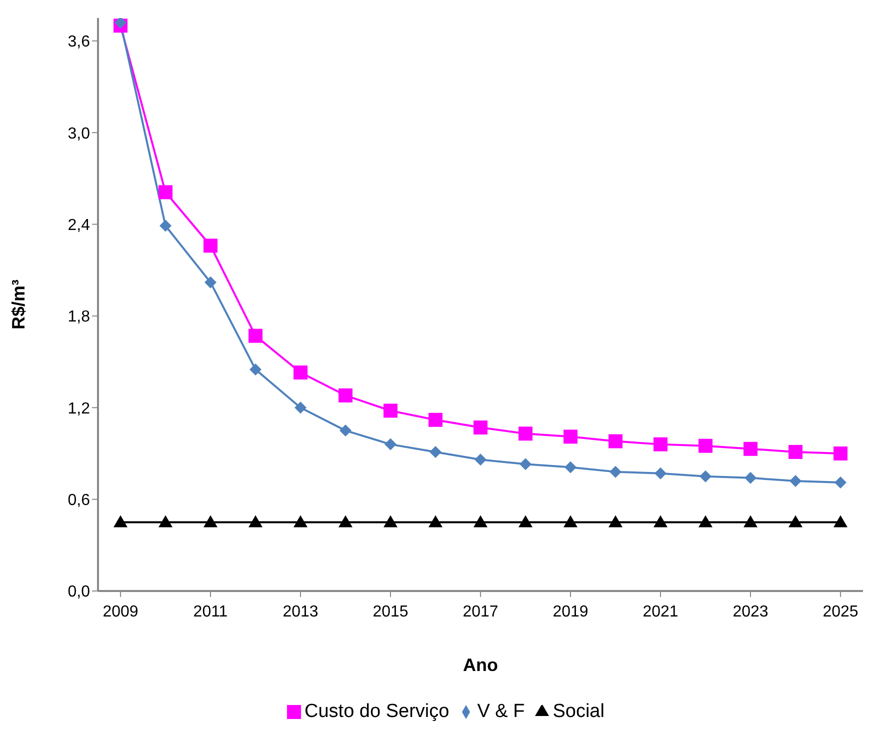 This screenshot has width=872, height=737. What do you see at coordinates (79, 317) in the screenshot?
I see `y-tick-label: 1,8` at bounding box center [79, 317].